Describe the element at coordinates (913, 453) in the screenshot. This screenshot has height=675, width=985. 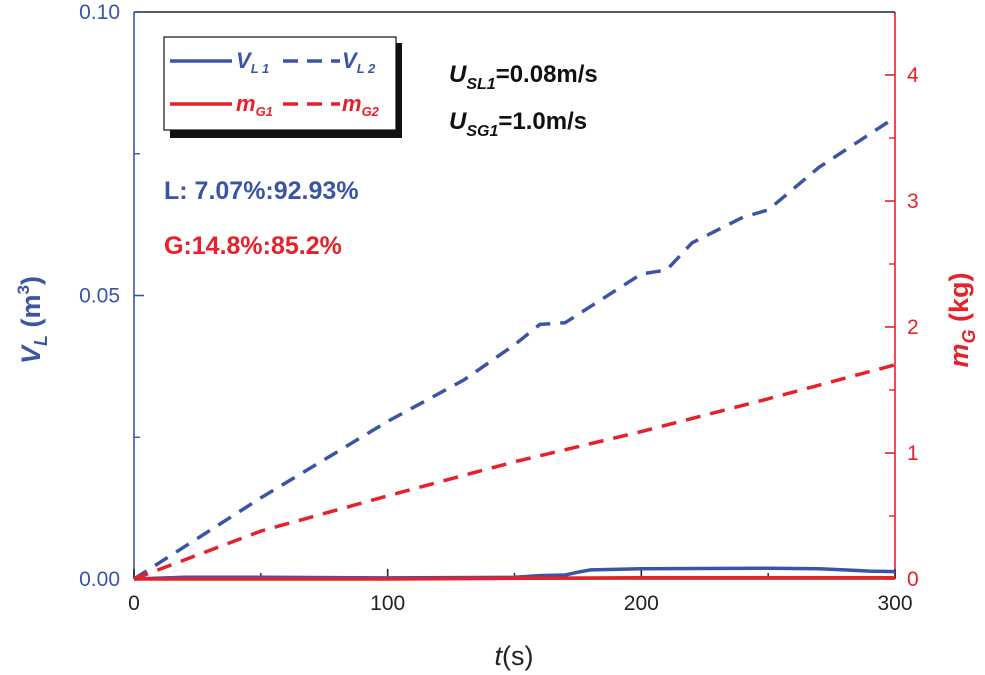
I see `right-tick-label: 1` at that location.